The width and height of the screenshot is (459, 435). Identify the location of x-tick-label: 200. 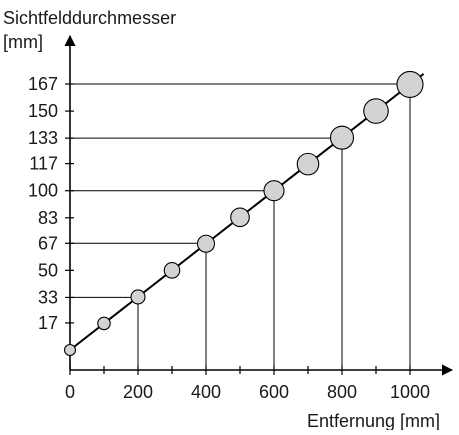
(138, 392).